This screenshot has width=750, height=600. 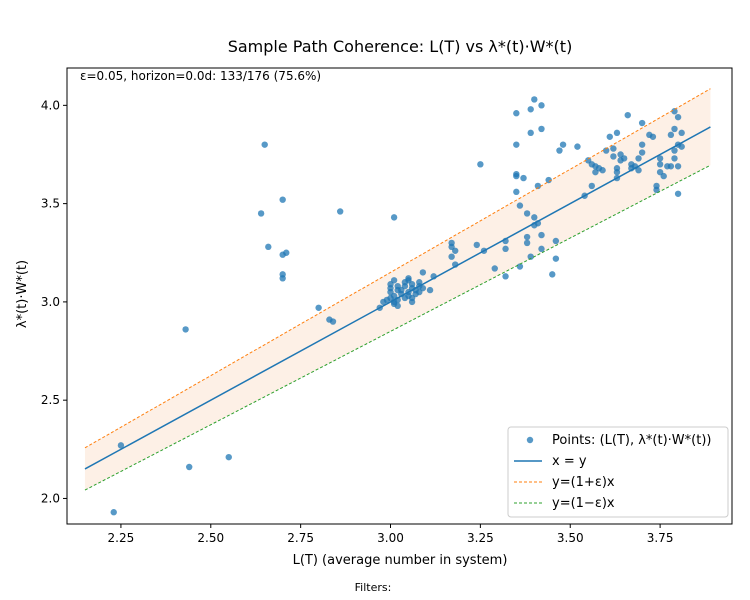 I want to click on y-tick-label: 3.0, so click(x=50, y=302).